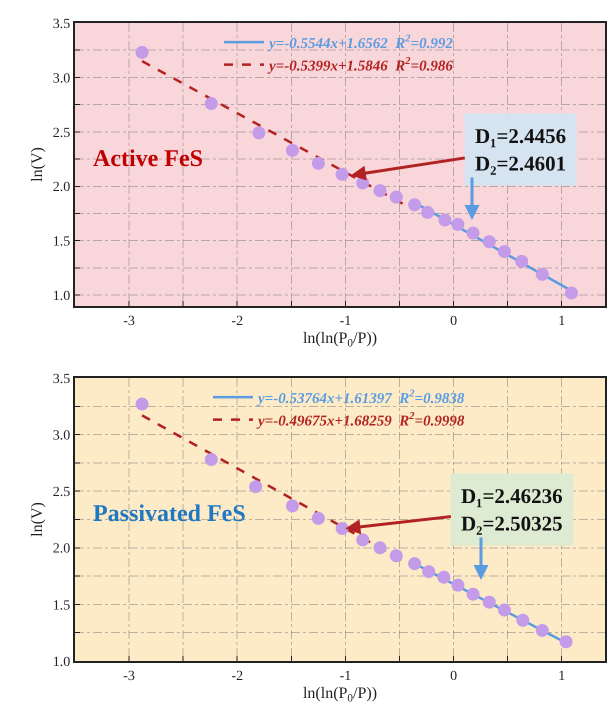  What do you see at coordinates (360, 43) in the screenshot?
I see `legend-label: y=-0.5544x+1.6562 R$^{2}$=0.992` at bounding box center [360, 43].